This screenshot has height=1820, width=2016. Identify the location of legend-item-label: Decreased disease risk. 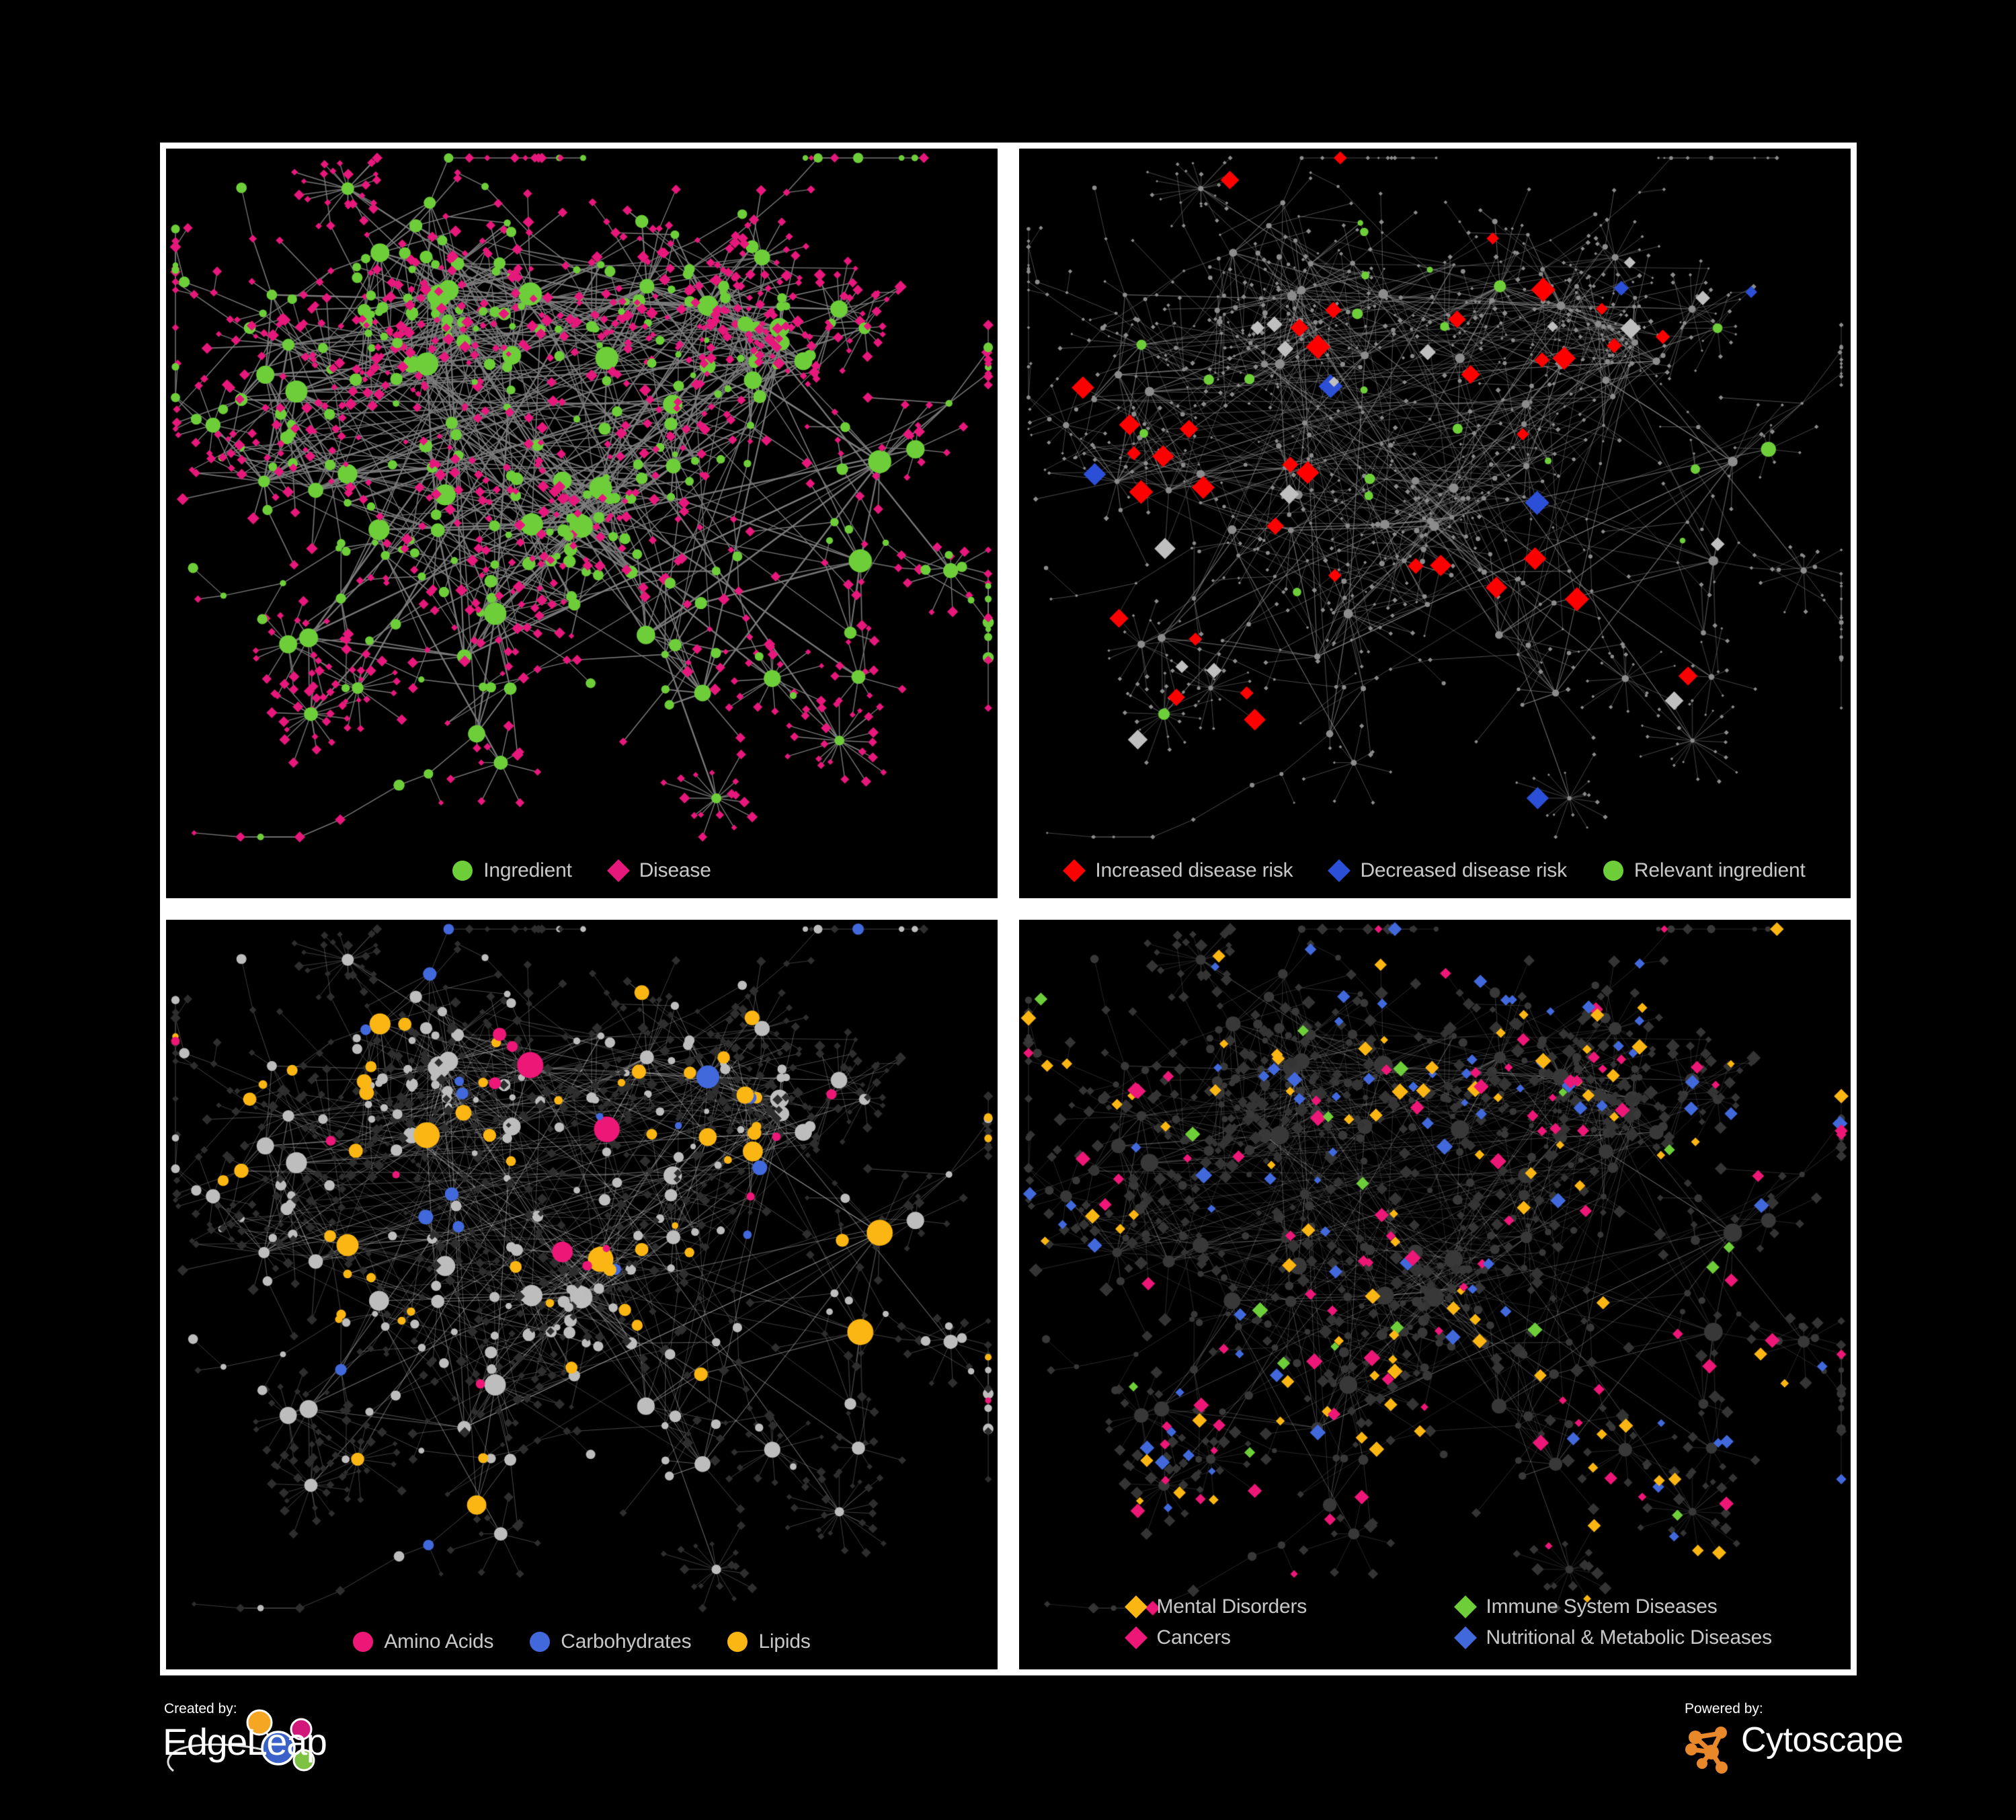
(1463, 870).